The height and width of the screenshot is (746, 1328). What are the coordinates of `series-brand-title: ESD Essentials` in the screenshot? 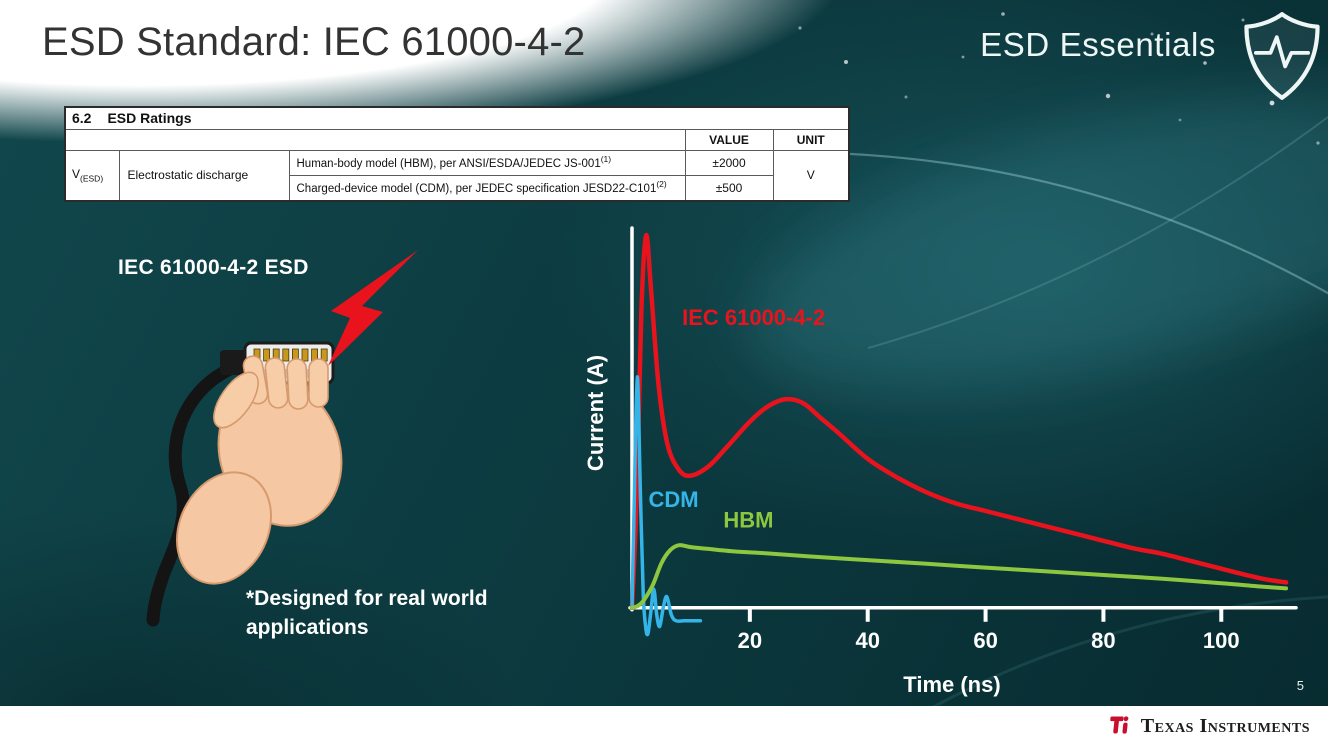 It's located at (1098, 44).